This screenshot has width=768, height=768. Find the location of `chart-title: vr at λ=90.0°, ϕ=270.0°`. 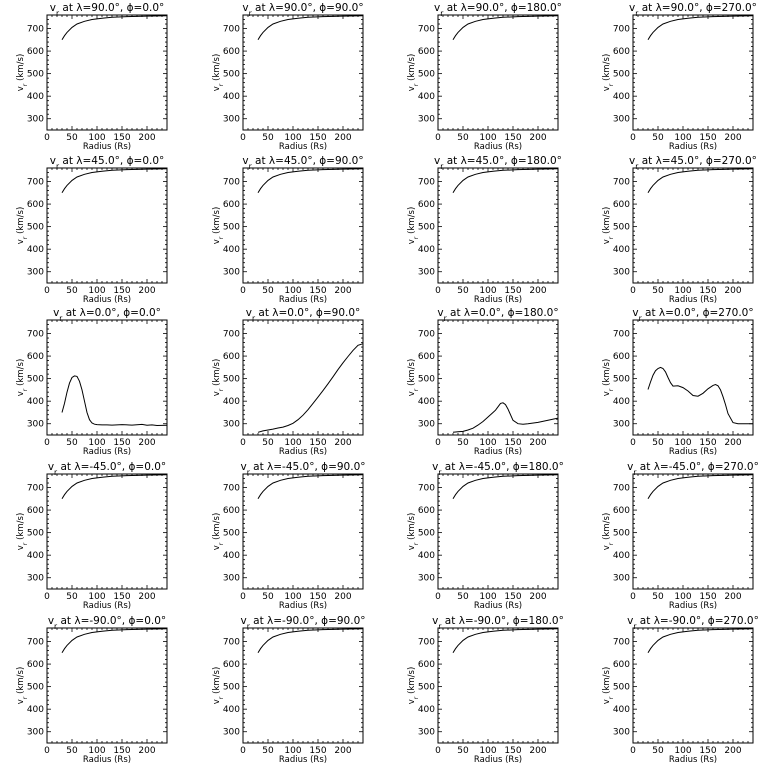

chart-title: vr at λ=90.0°, ϕ=270.0° is located at coordinates (693, 10).